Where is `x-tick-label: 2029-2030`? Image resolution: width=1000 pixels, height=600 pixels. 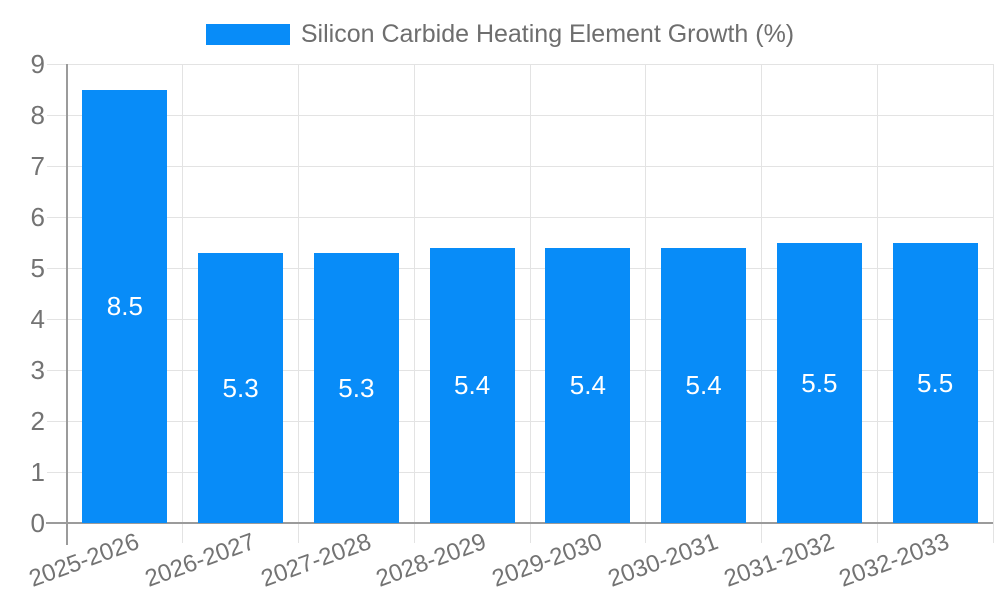 x-tick-label: 2029-2030 is located at coordinates (547, 560).